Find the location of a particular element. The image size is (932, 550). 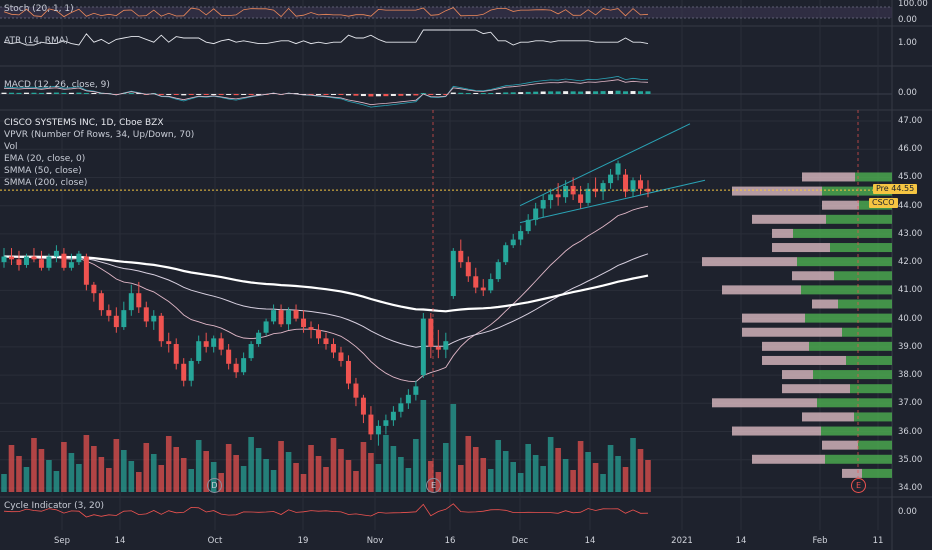

price-tick: 45.00 is located at coordinates (910, 177).